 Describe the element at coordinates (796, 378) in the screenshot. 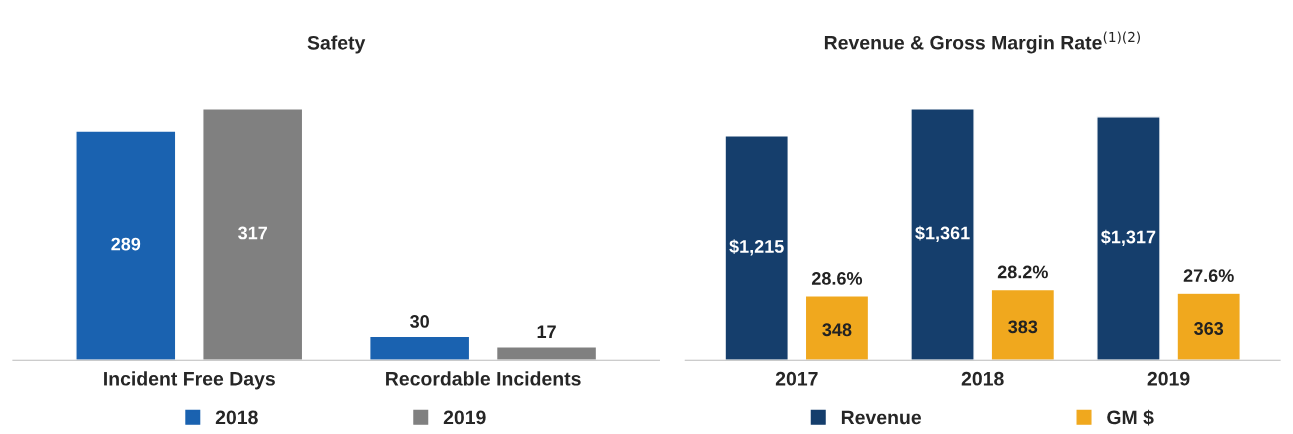

I see `x-tick-label: 2017` at that location.